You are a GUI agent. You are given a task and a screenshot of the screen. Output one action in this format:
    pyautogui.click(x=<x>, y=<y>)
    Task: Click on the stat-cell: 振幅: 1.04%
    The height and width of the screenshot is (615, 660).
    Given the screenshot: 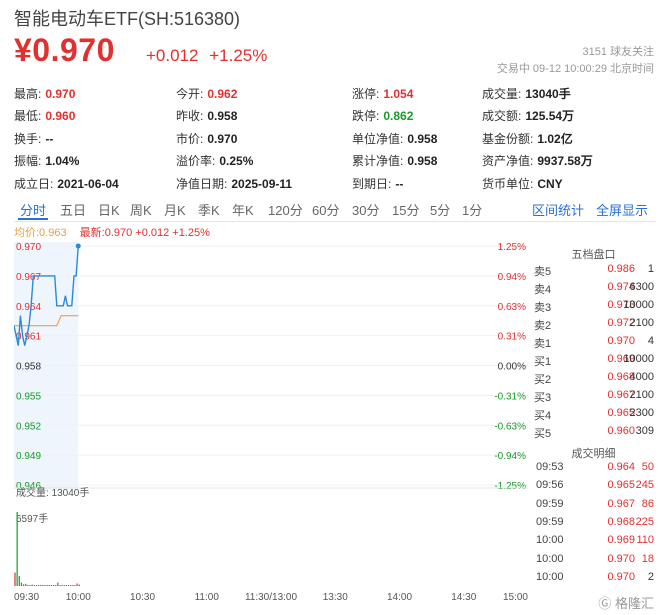 What is the action you would take?
    pyautogui.click(x=46, y=160)
    